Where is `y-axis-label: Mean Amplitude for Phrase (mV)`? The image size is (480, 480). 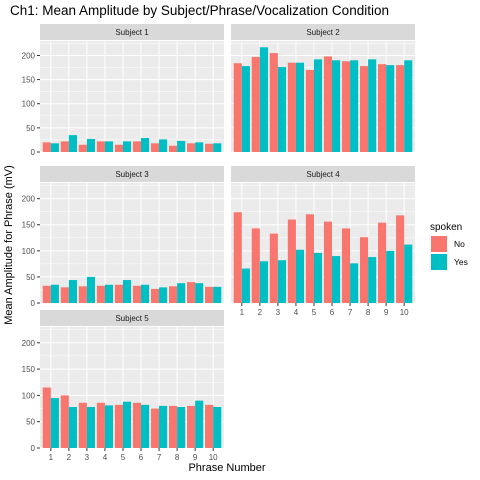
y-axis-label: Mean Amplitude for Phrase (mV) is located at coordinates (9, 245).